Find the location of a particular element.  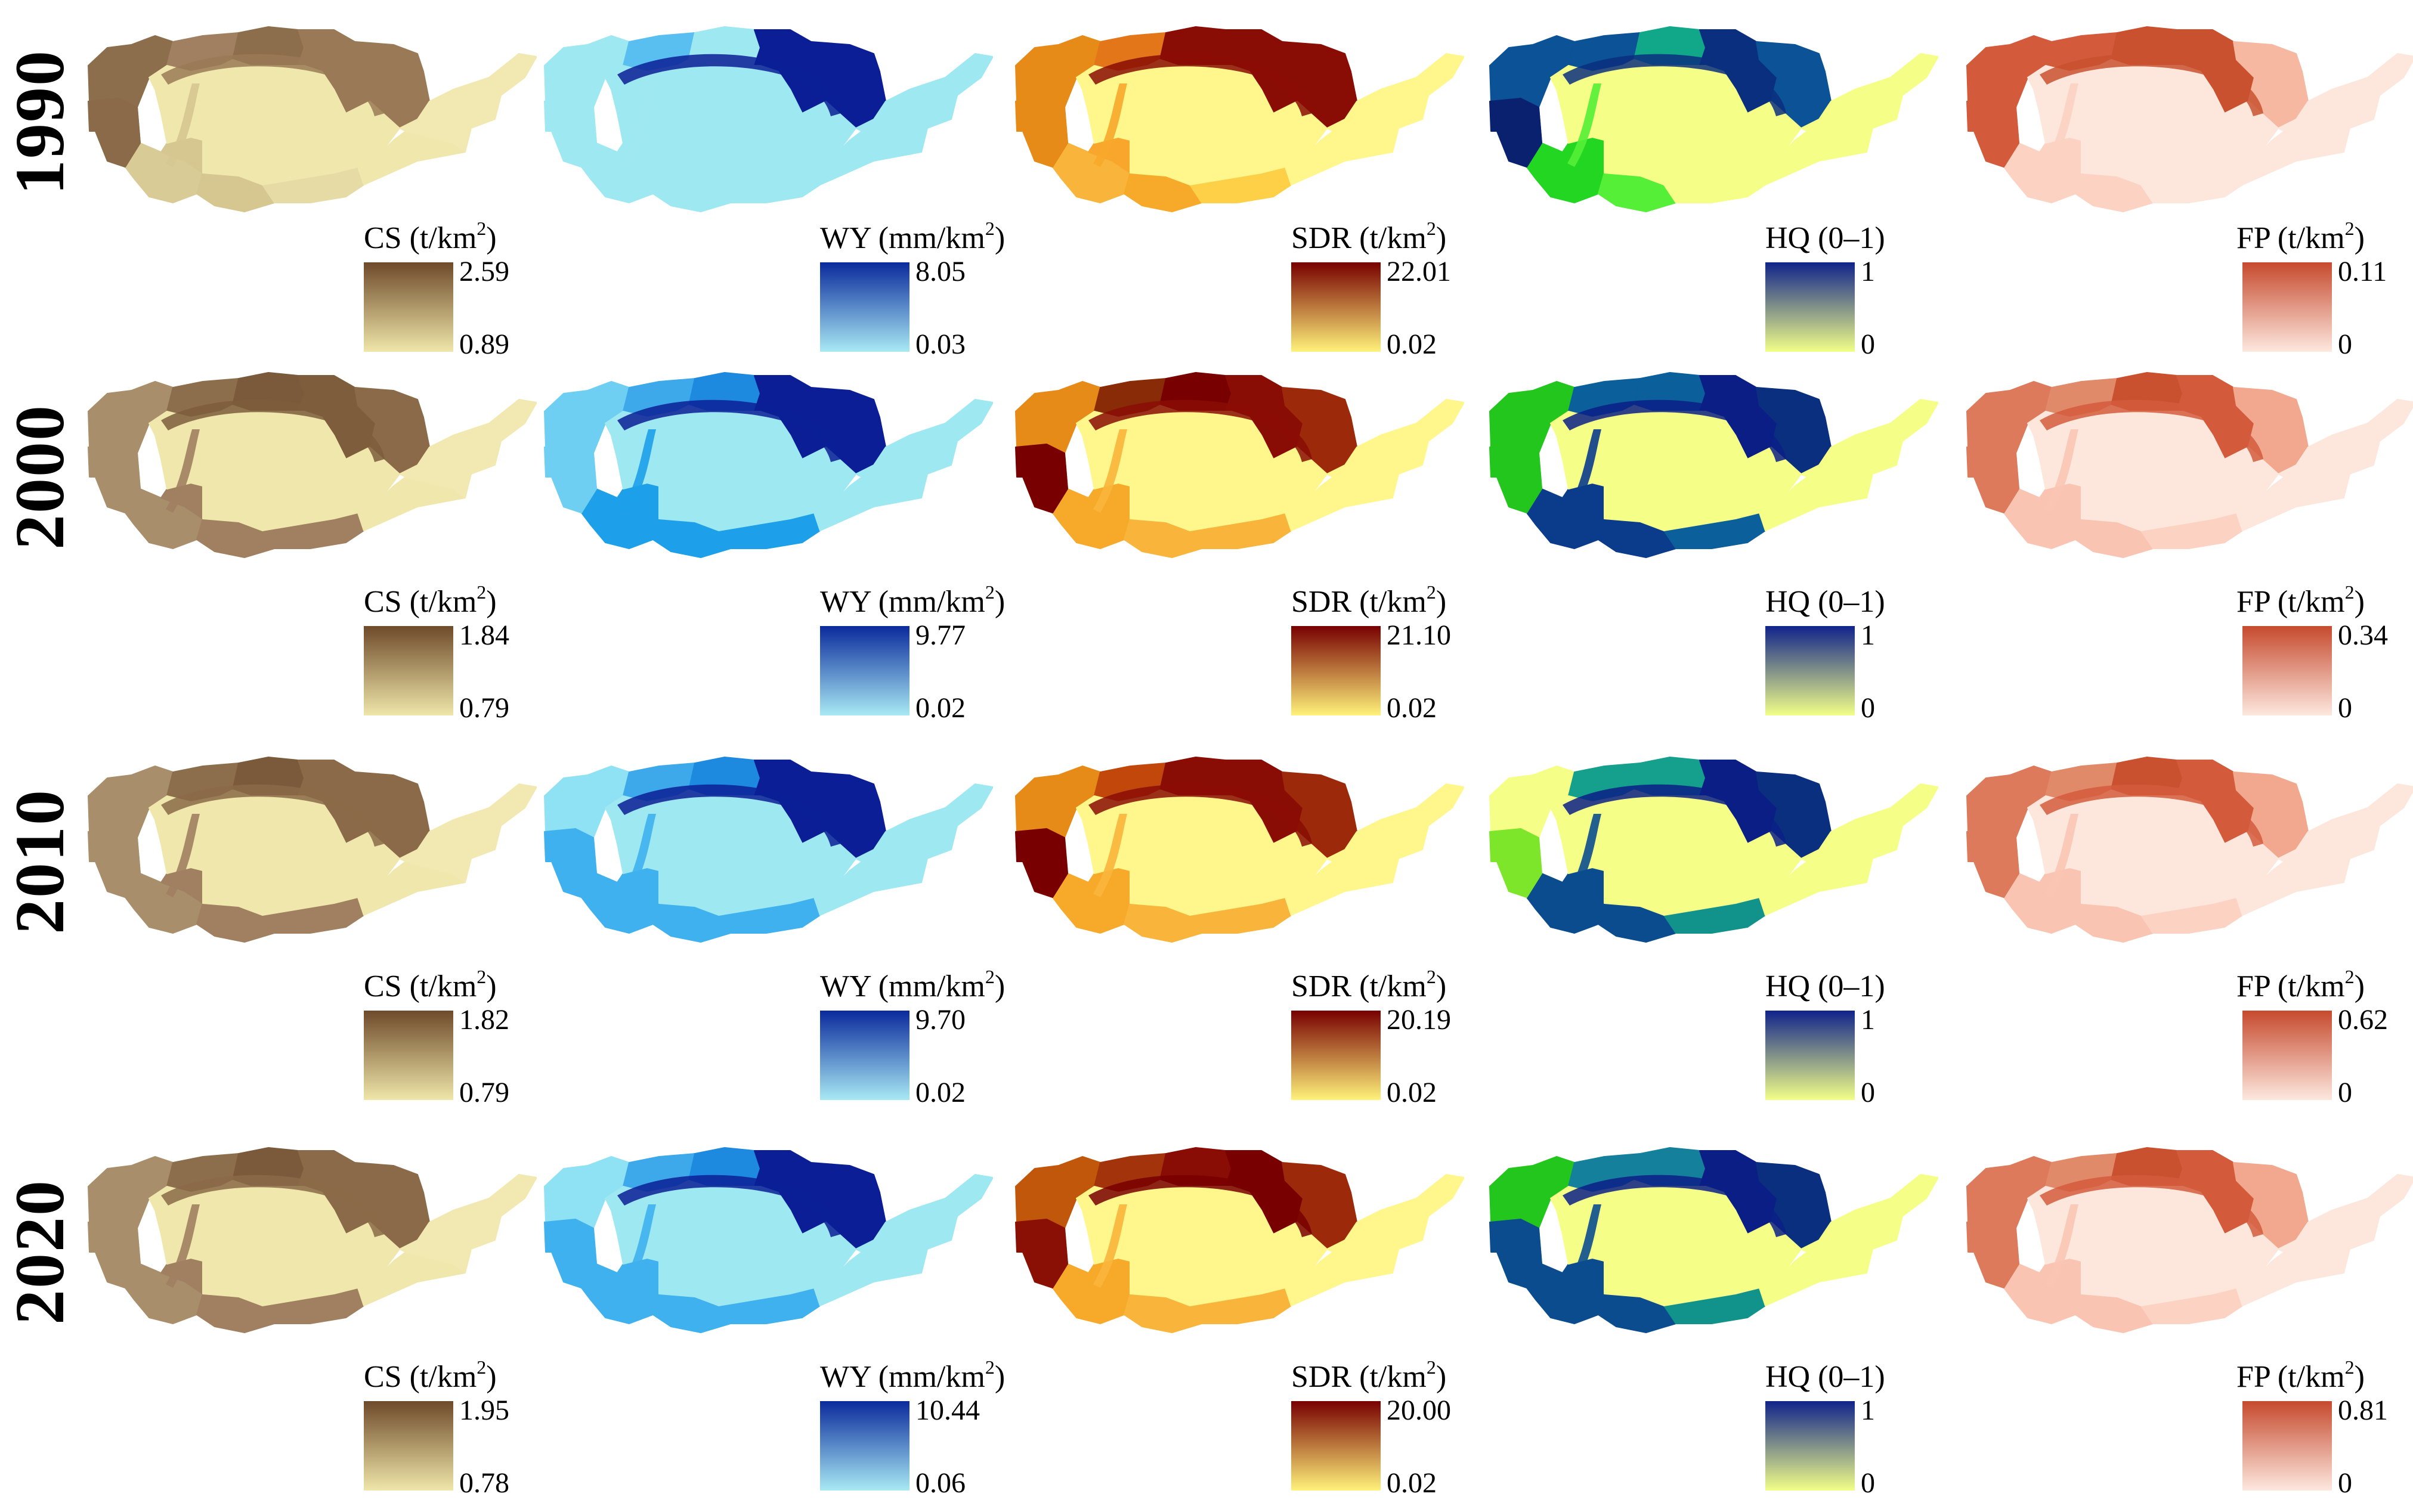

legend-max: 0.81 is located at coordinates (2363, 1410).